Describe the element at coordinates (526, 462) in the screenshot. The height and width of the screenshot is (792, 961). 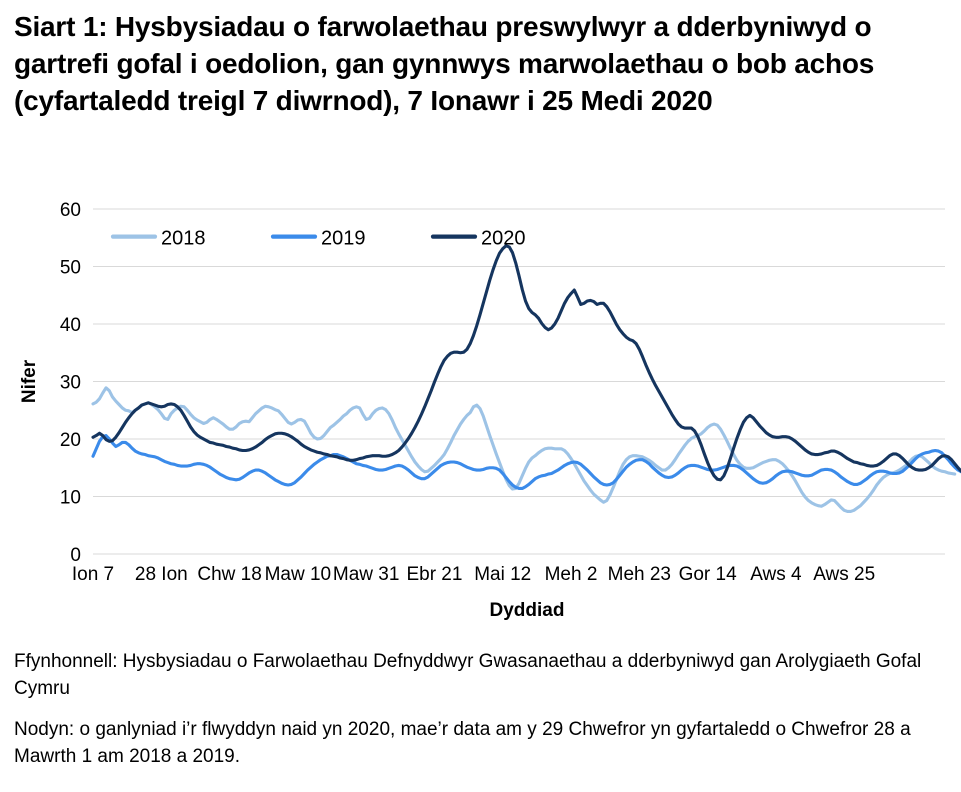
I see `series-line-2019` at that location.